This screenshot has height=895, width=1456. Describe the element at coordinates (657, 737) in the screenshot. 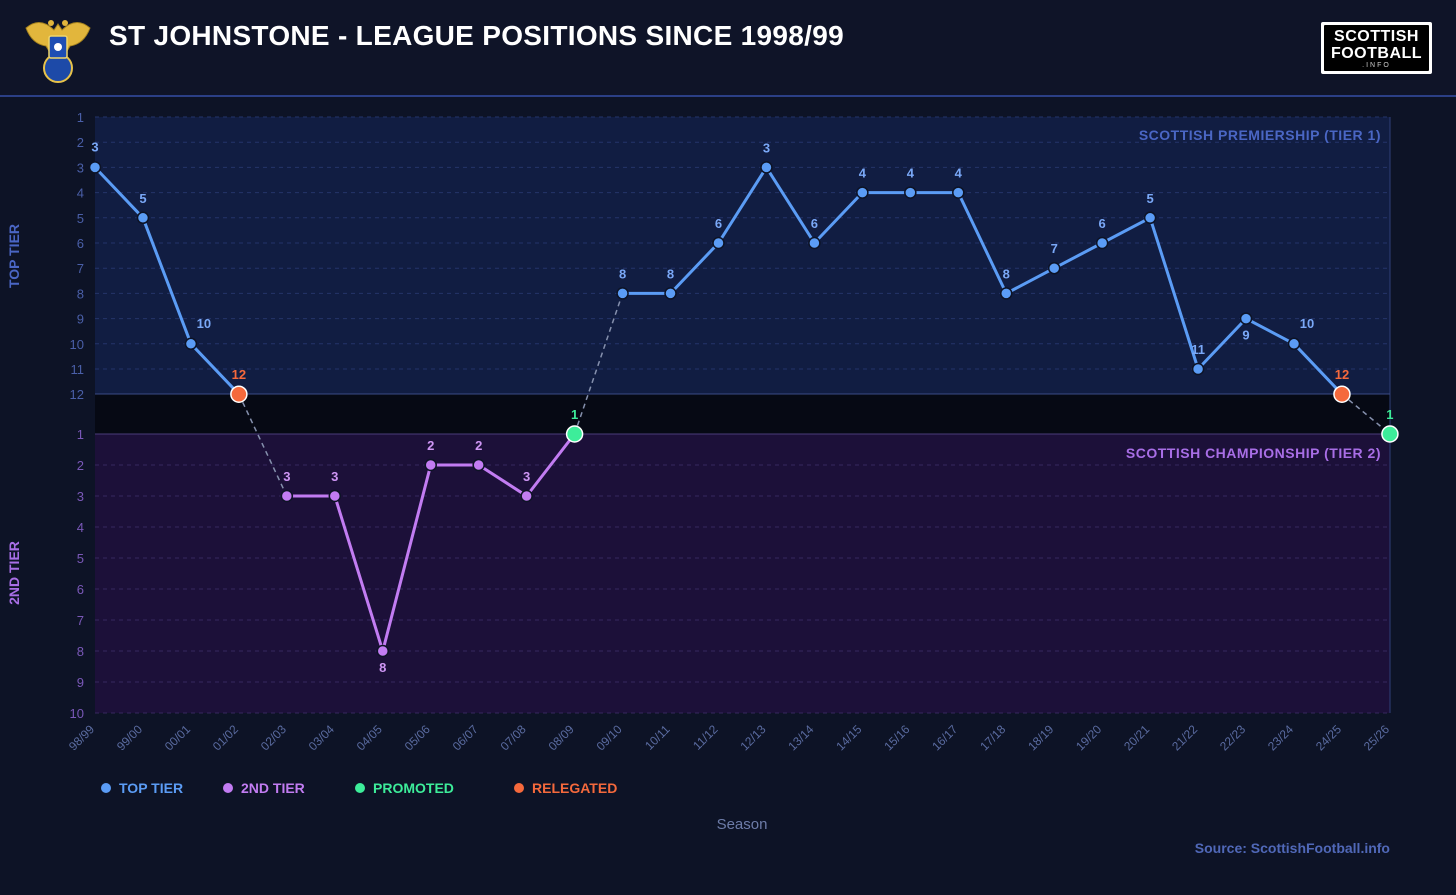

I see `x-tick-10-11: 10/11` at that location.